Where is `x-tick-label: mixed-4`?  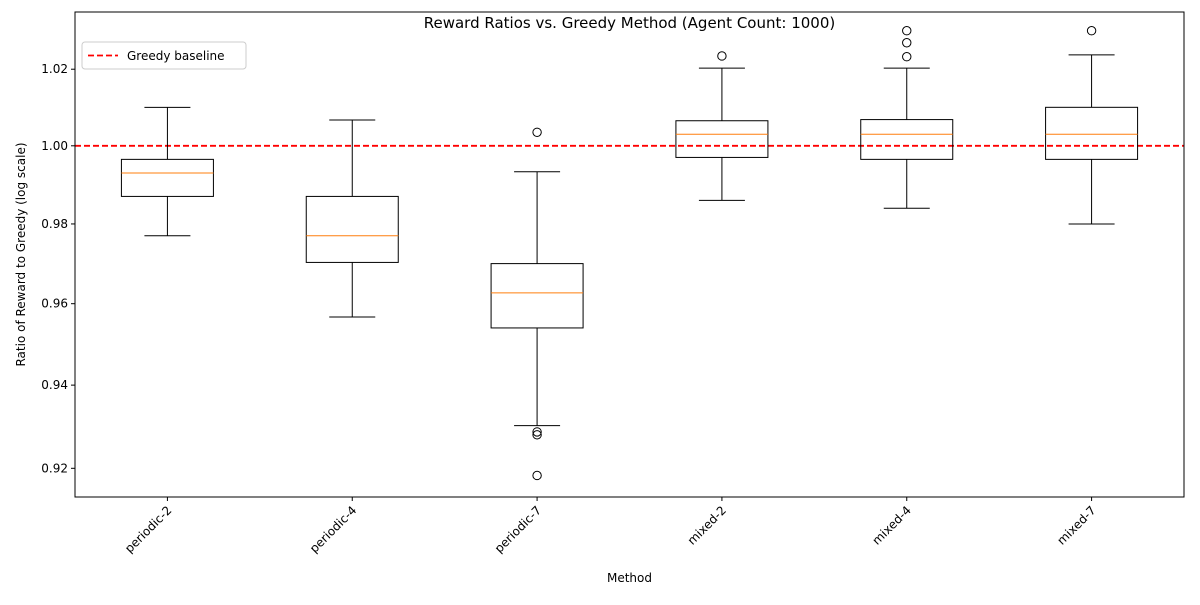
x-tick-label: mixed-4 is located at coordinates (892, 525).